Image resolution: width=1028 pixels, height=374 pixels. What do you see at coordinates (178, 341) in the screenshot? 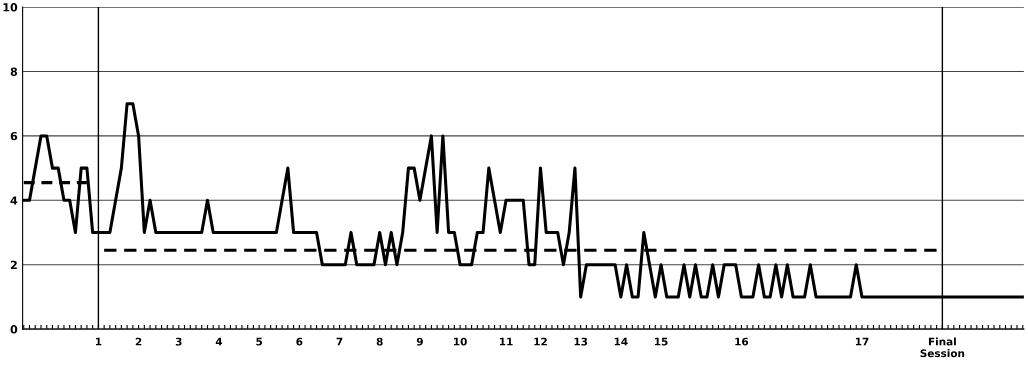
I see `x-tick-label: 3` at bounding box center [178, 341].